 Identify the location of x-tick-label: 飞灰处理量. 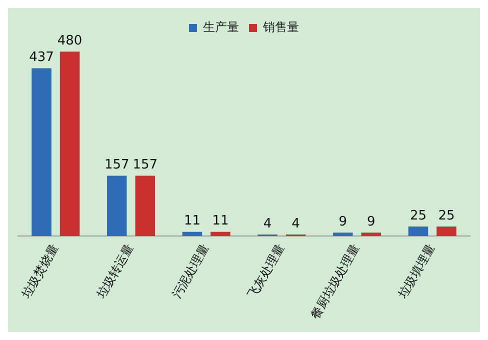
(265, 271).